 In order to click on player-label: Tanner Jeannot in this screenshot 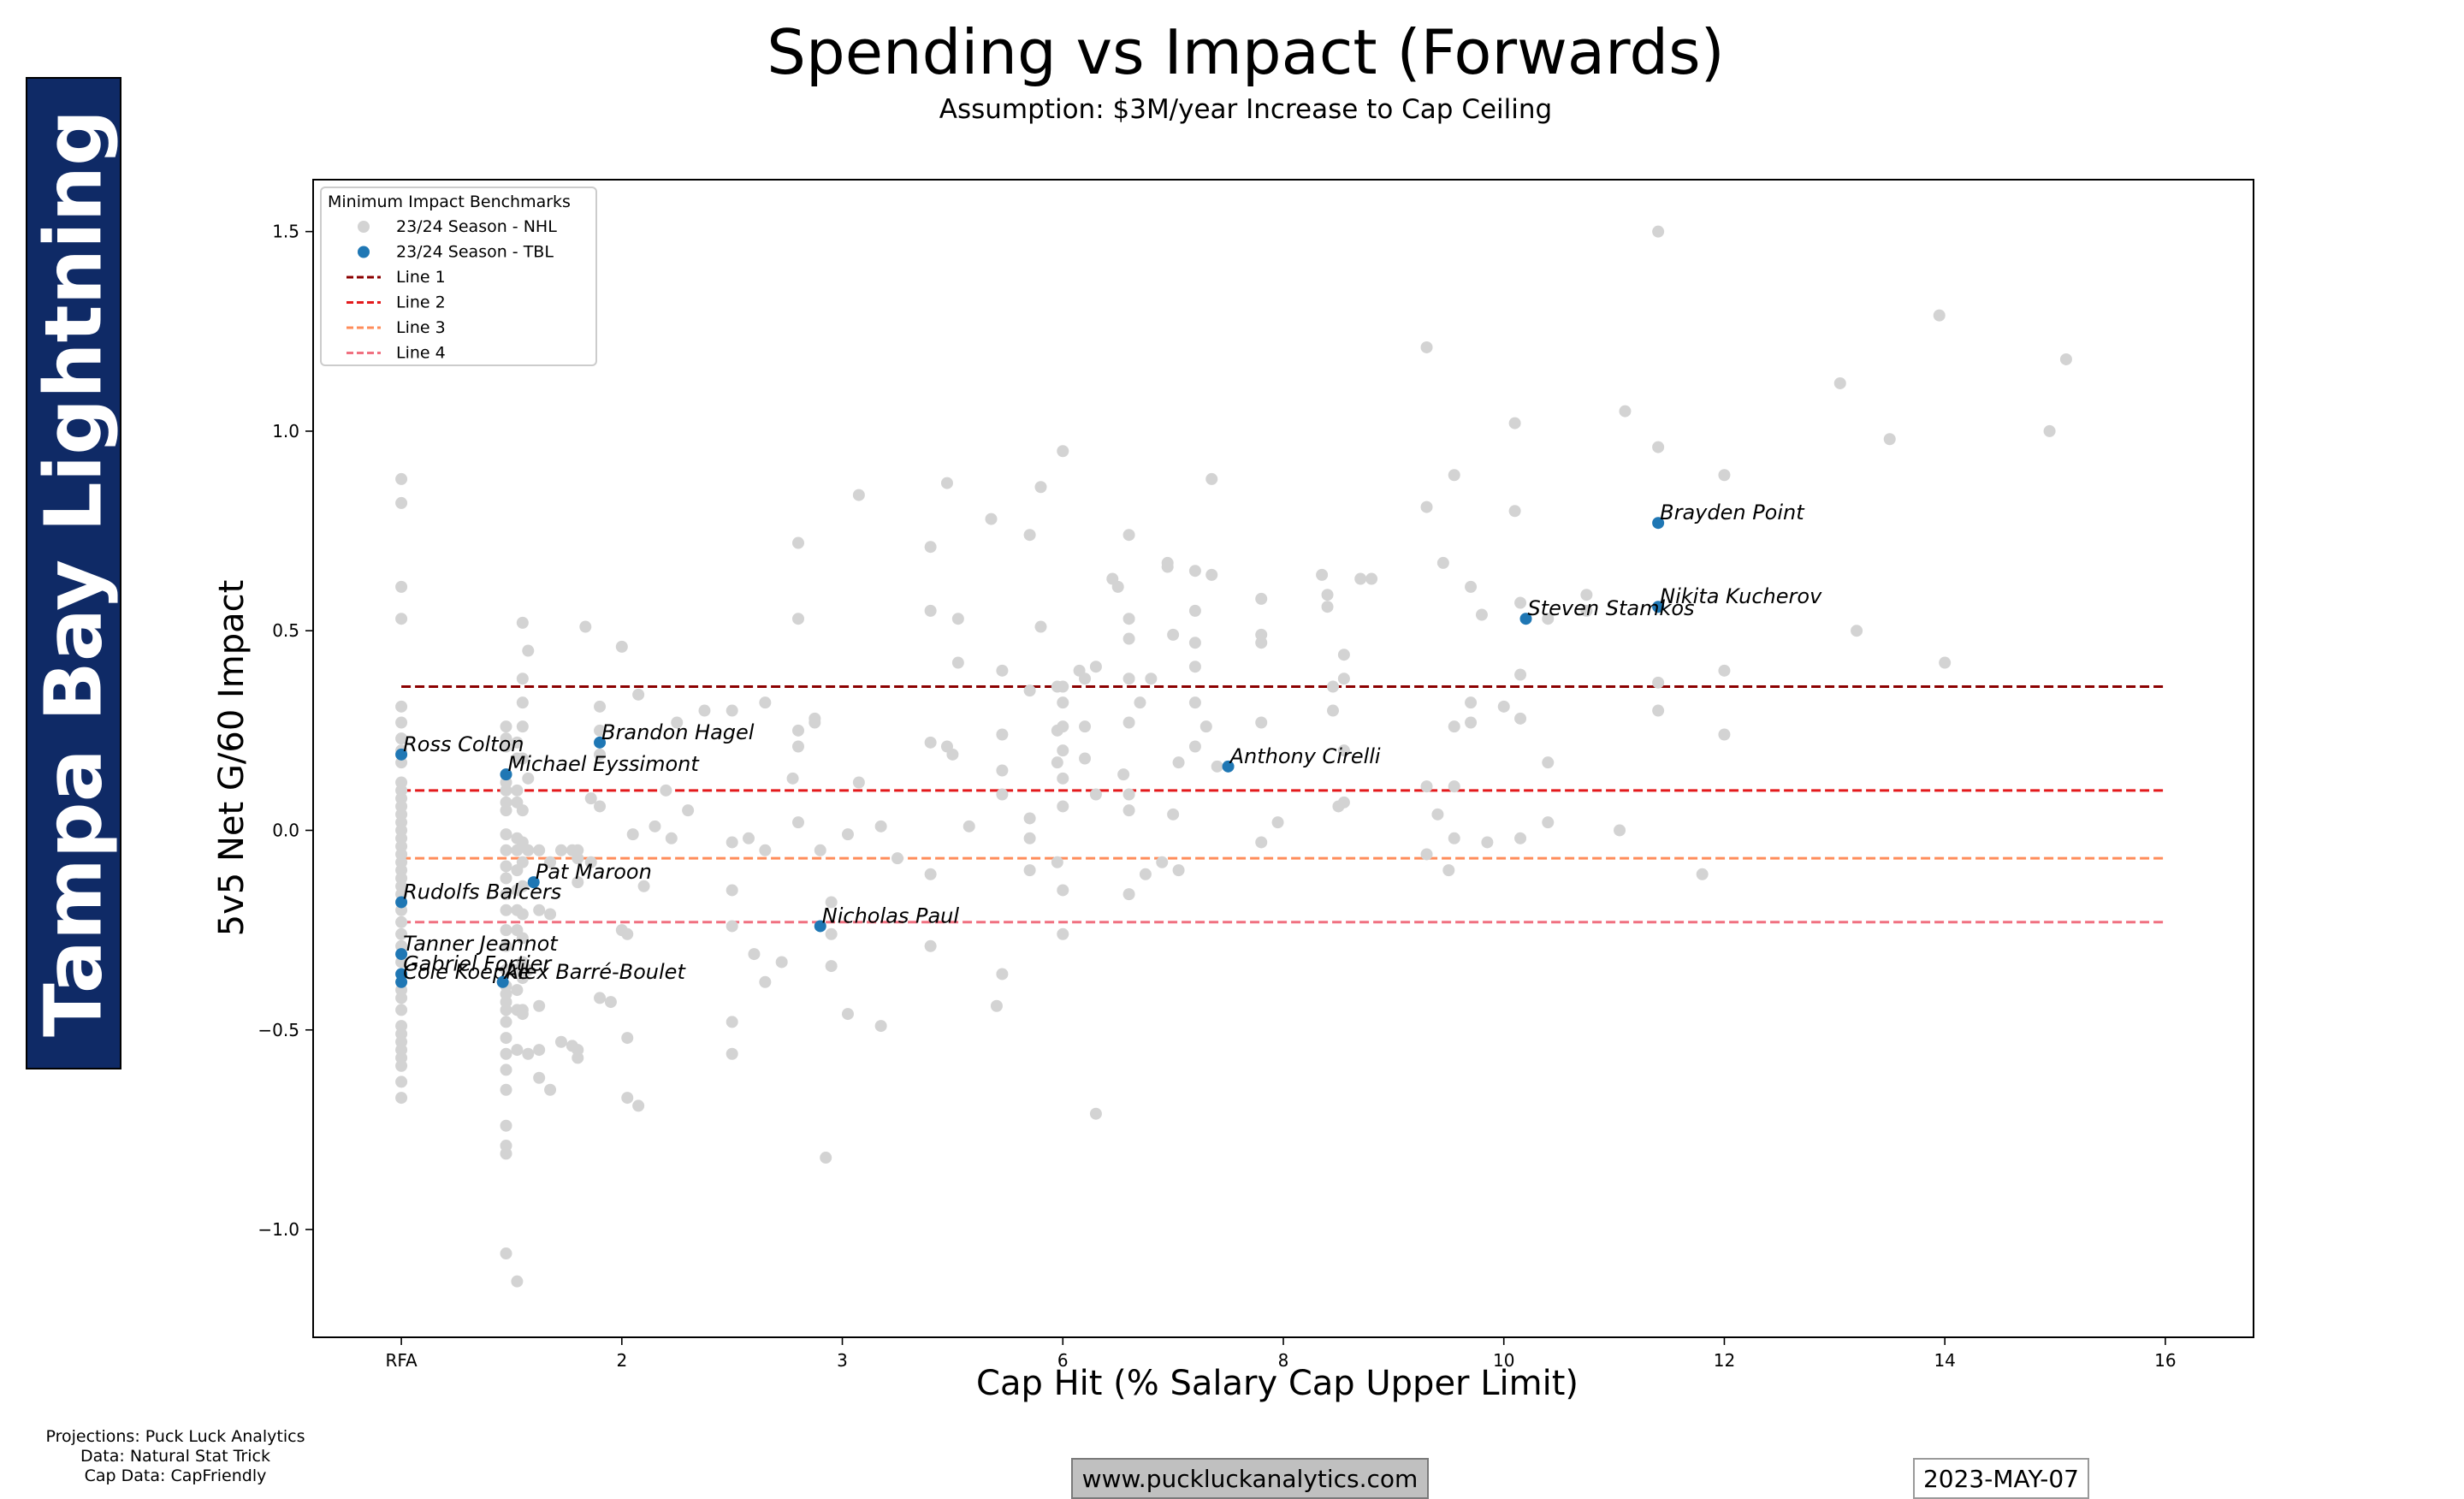, I will do `click(481, 944)`.